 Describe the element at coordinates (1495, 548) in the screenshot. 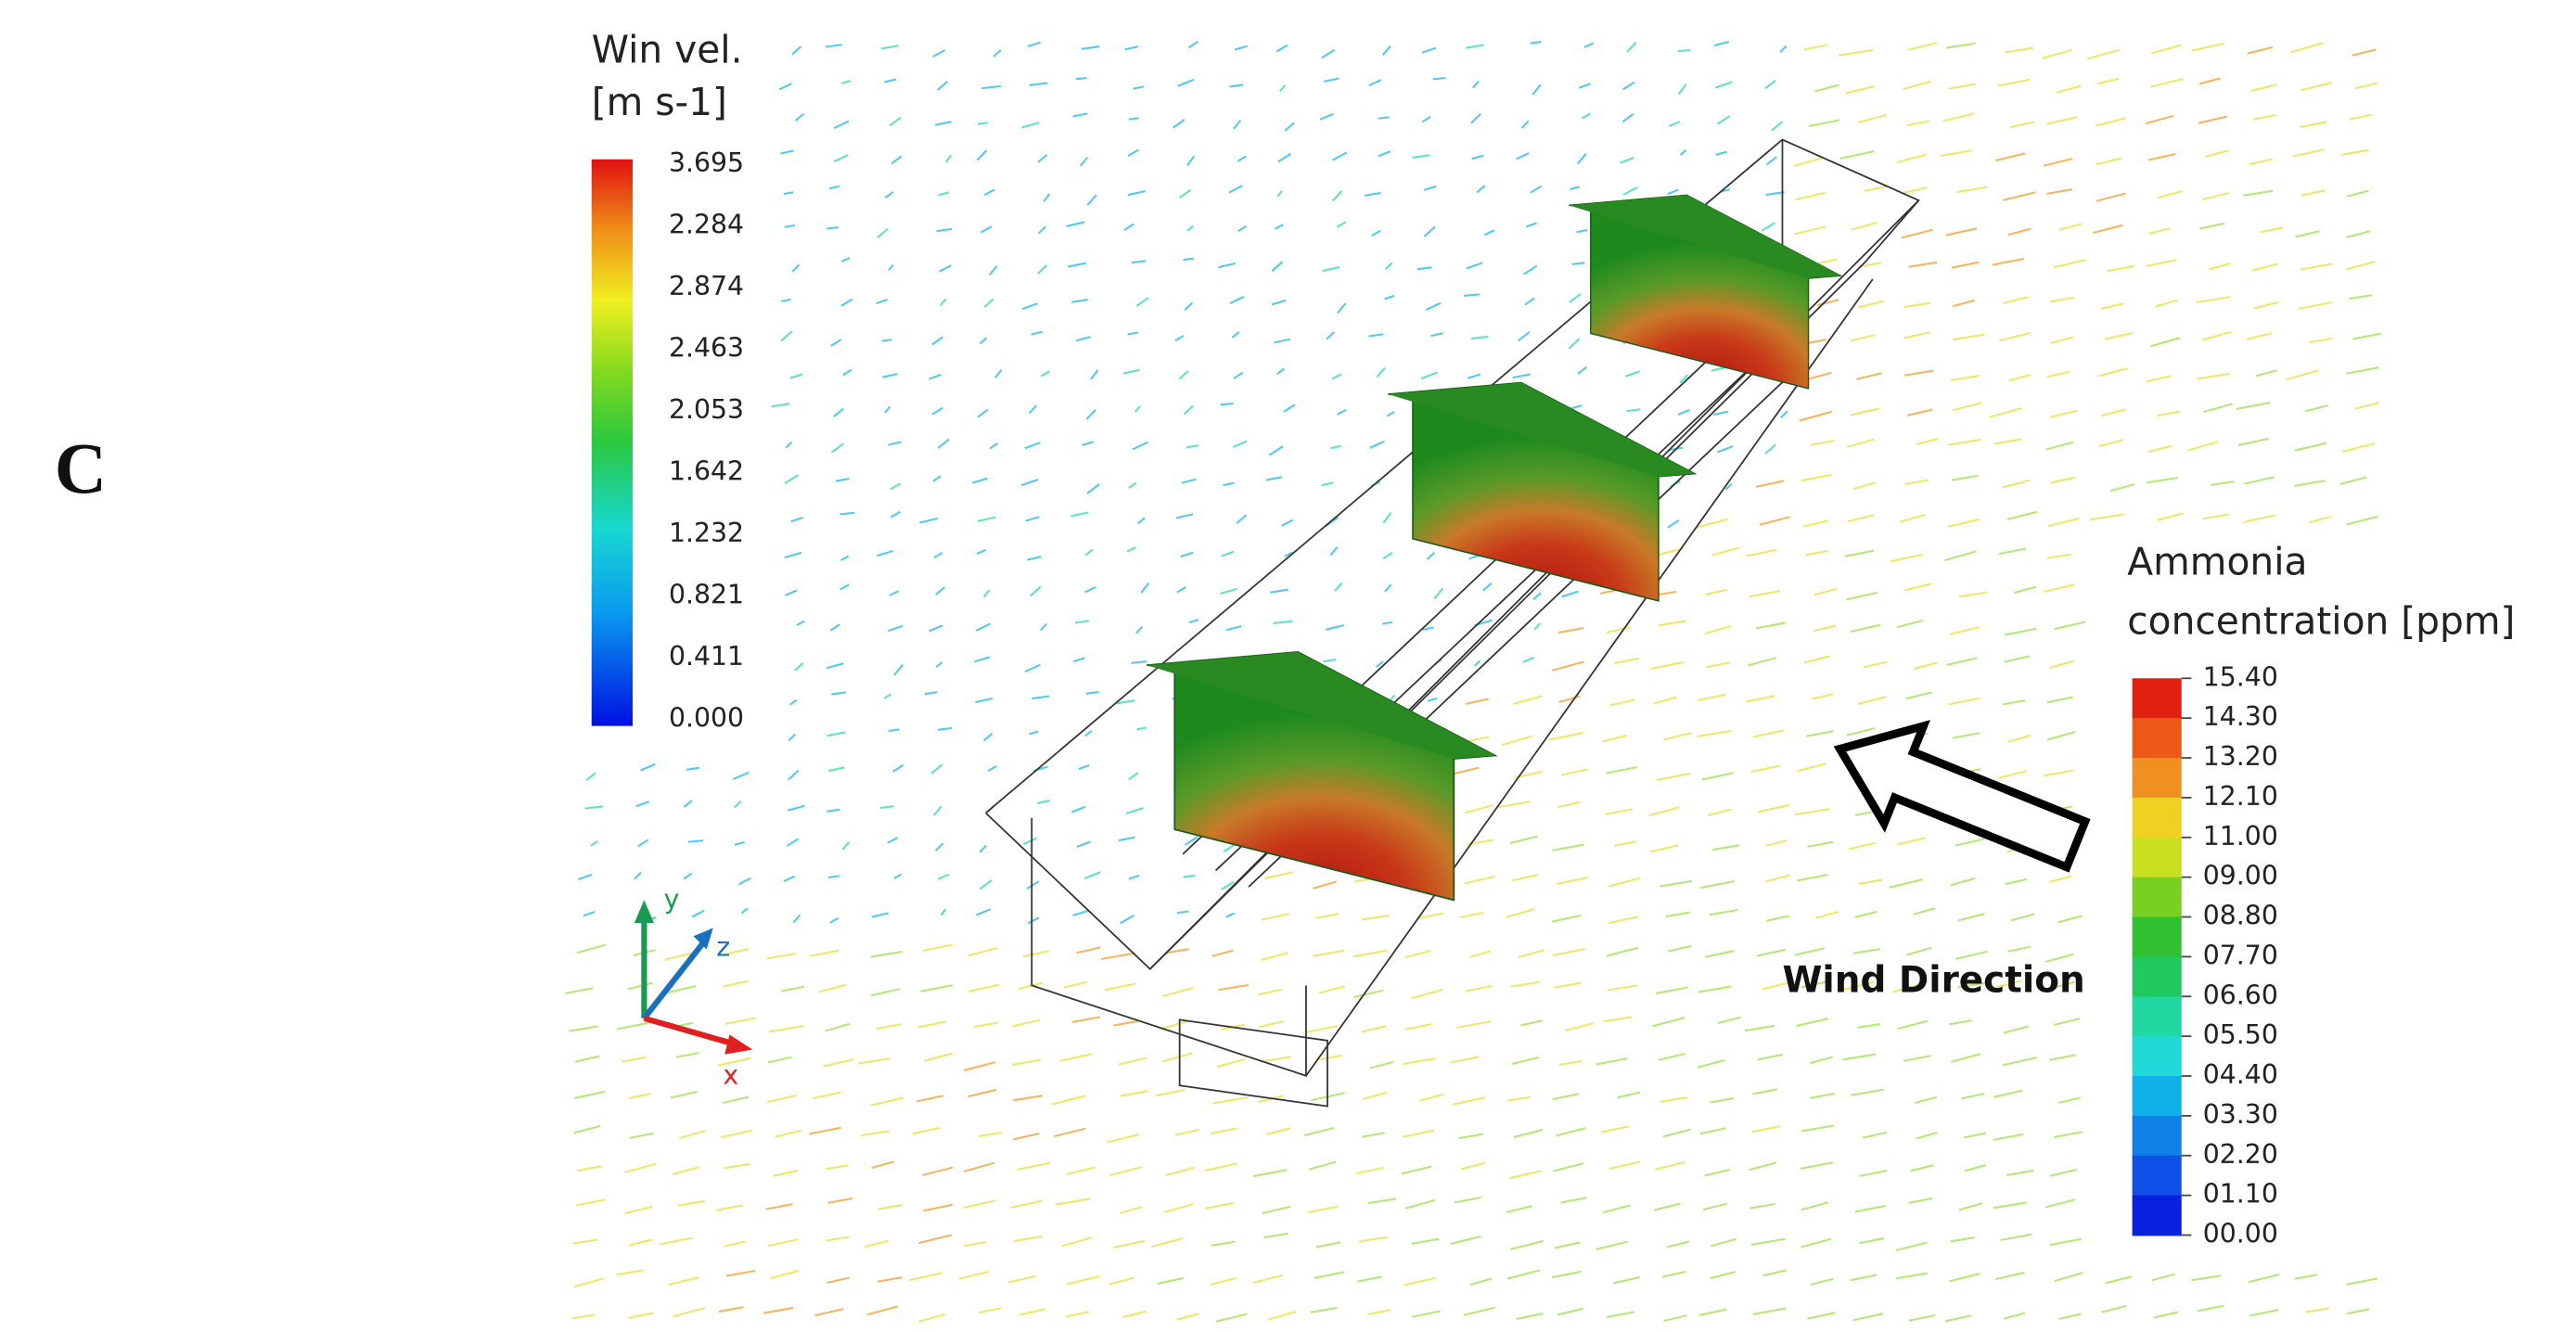

I see `barn-units` at that location.